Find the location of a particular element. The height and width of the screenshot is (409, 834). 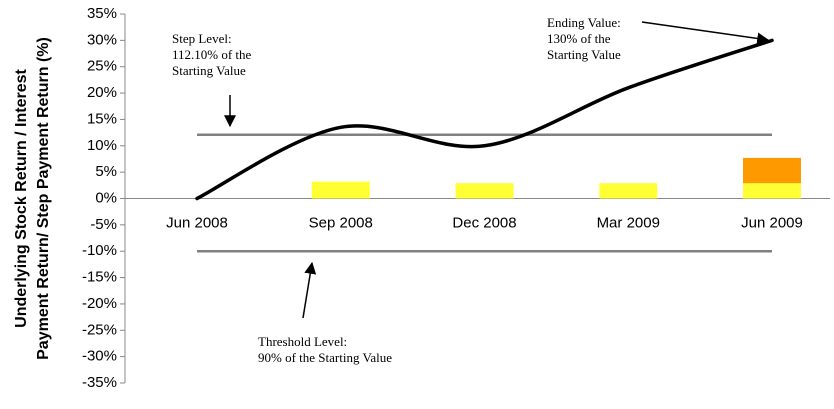

y-tick-label: -35% is located at coordinates (99, 382).